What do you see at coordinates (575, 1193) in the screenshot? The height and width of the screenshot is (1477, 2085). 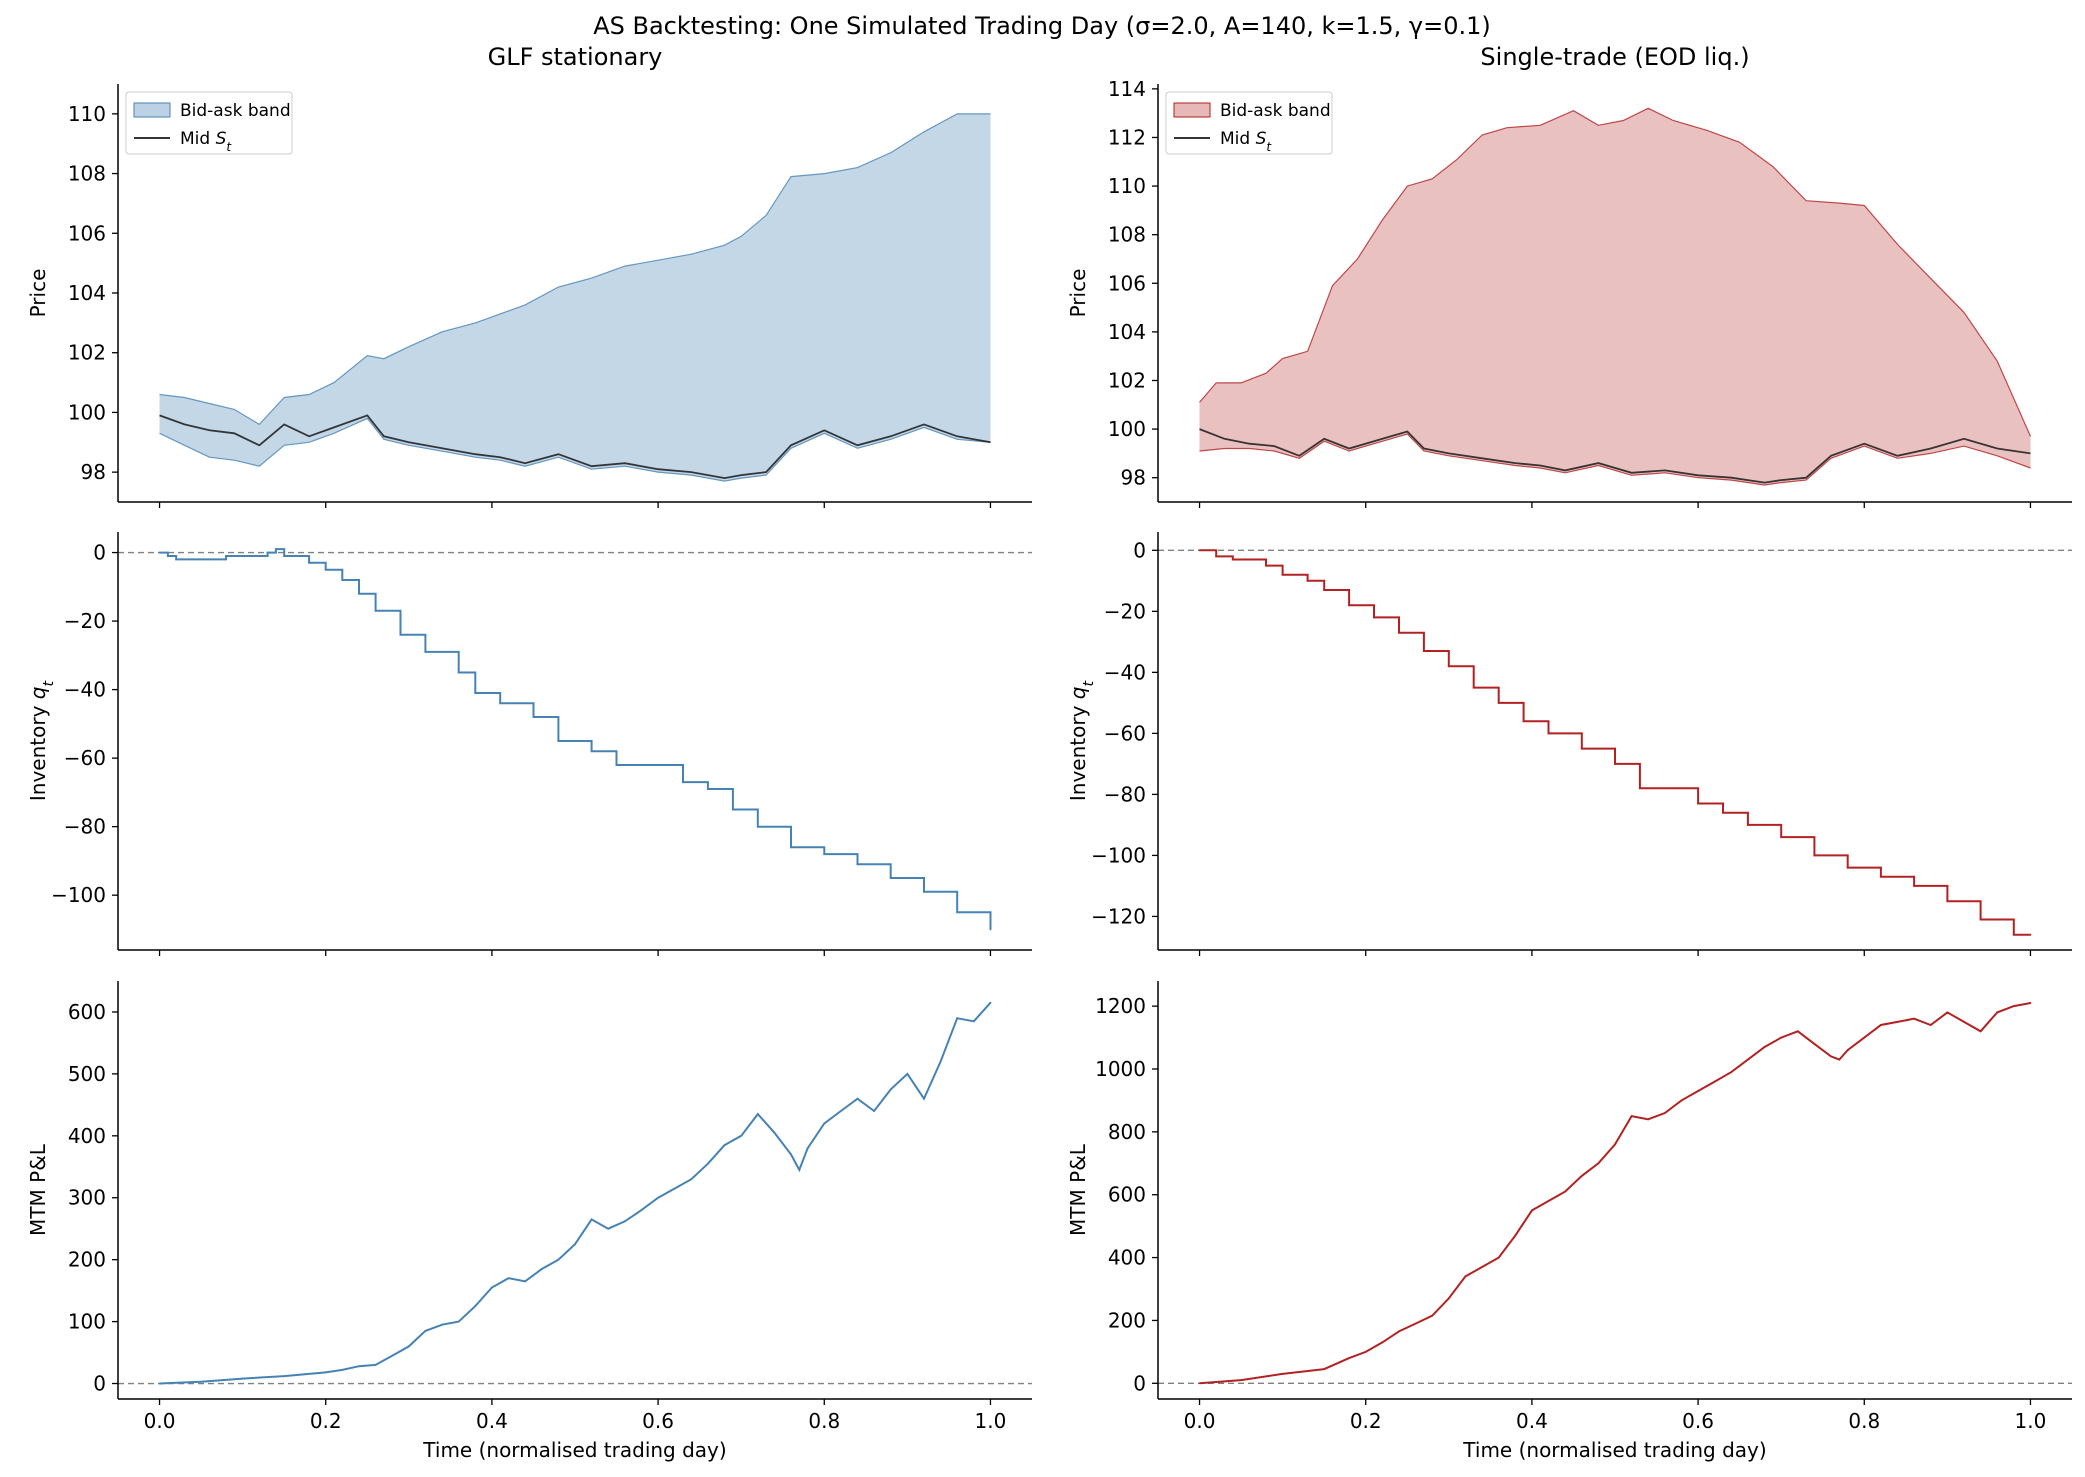 I see `pnl-line` at bounding box center [575, 1193].